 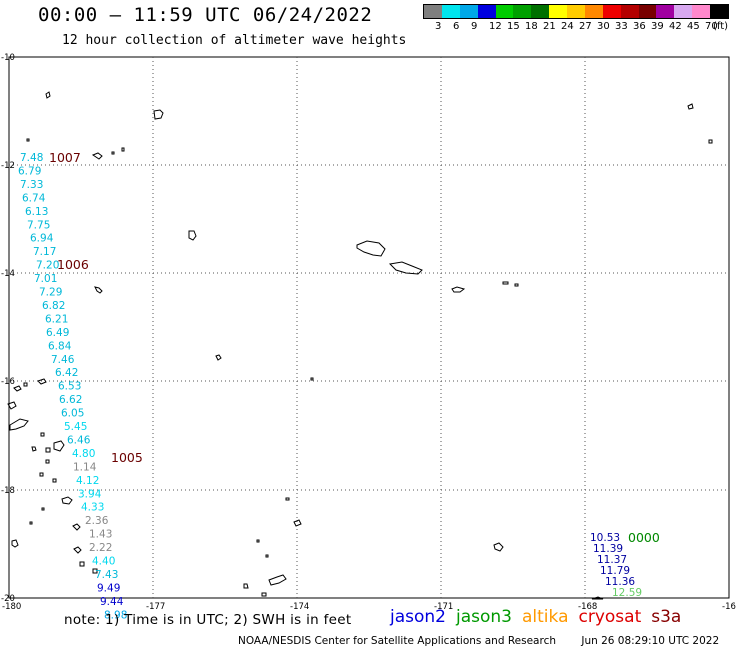 I want to click on wave-height-label: 1.43, so click(x=100, y=535).